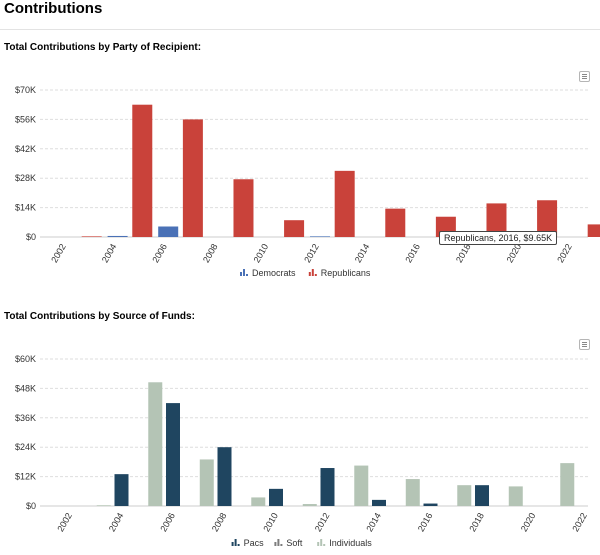 The width and height of the screenshot is (600, 555). I want to click on legend-item-soft: Soft, so click(288, 543).